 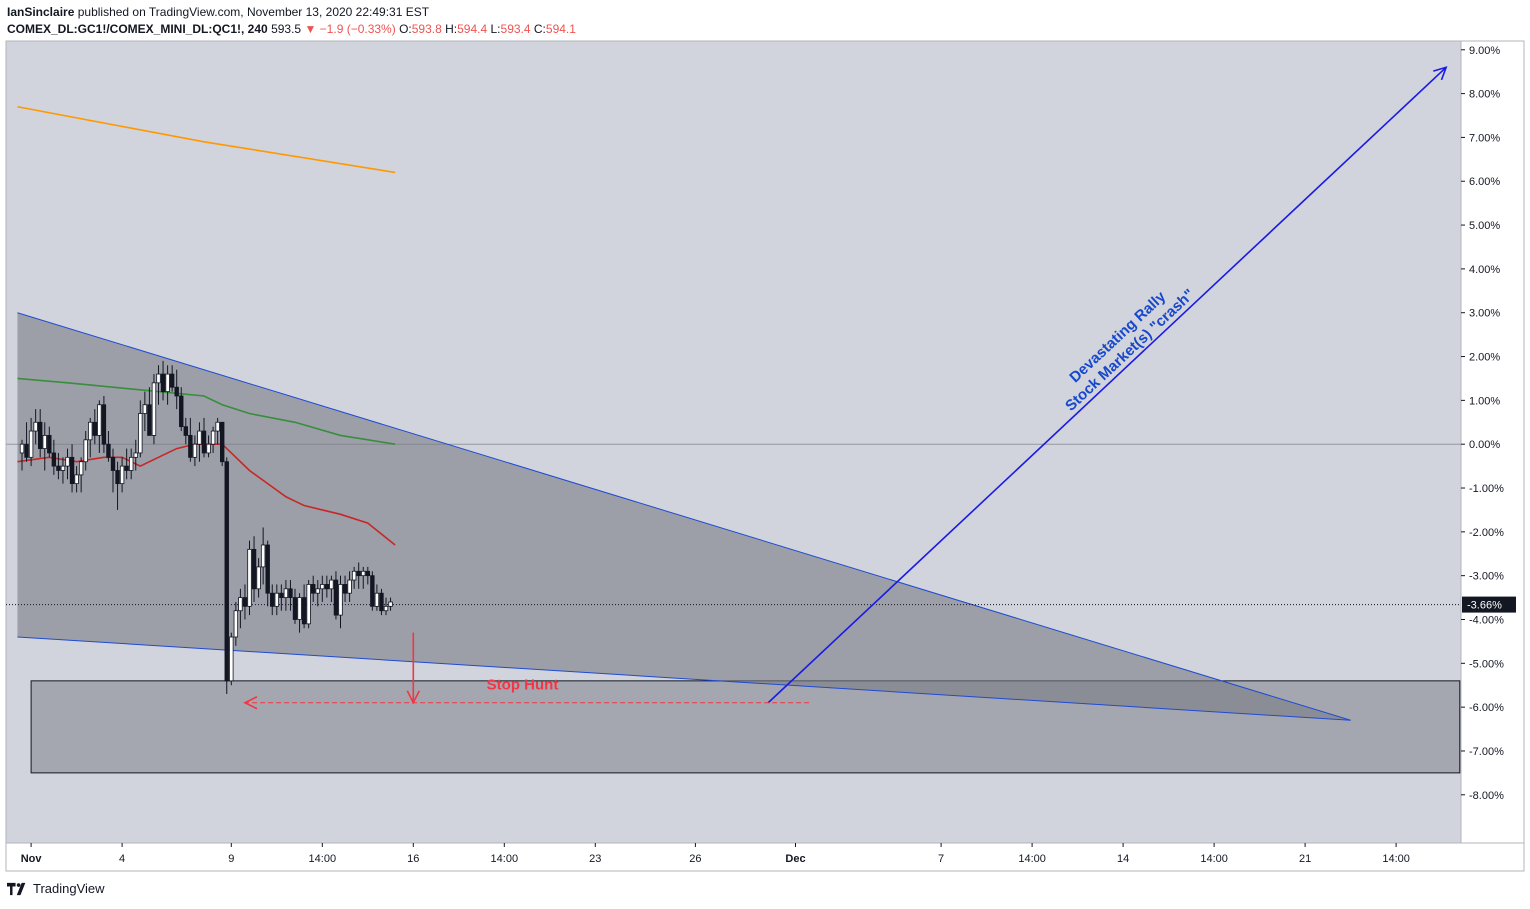 I want to click on lower-trendline, so click(x=684, y=678).